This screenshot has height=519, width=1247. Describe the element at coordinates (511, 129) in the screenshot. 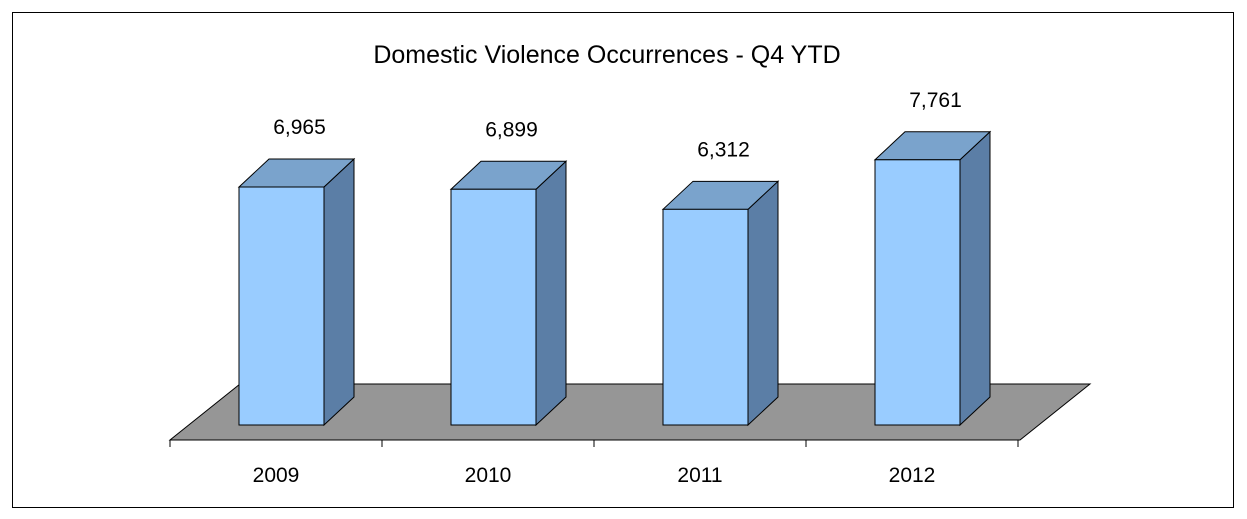

I see `data-label: 6,899` at that location.